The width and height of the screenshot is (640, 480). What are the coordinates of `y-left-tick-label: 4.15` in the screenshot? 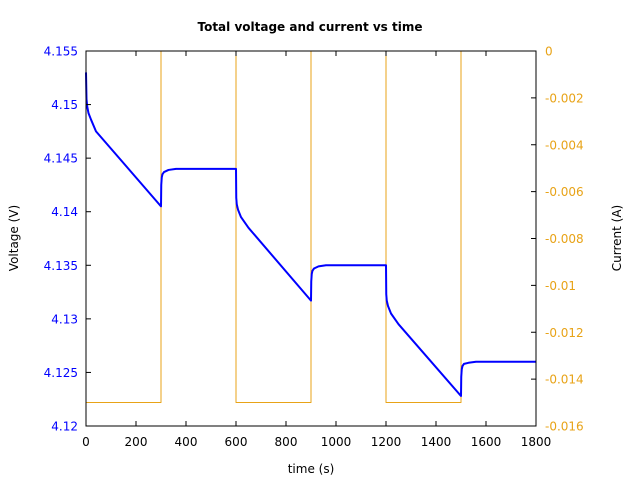 It's located at (64, 105).